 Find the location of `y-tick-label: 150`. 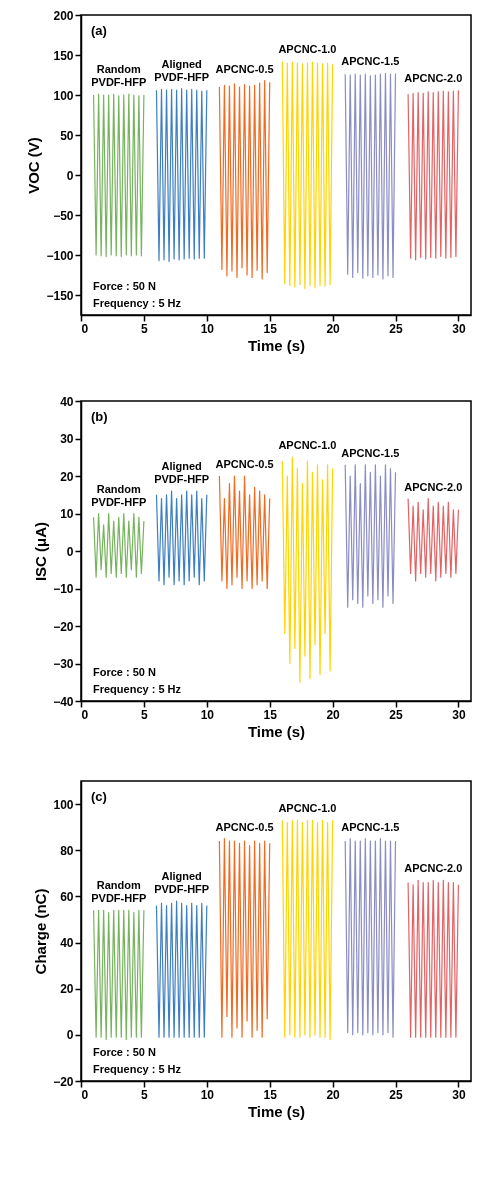

y-tick-label: 150 is located at coordinates (63, 55).